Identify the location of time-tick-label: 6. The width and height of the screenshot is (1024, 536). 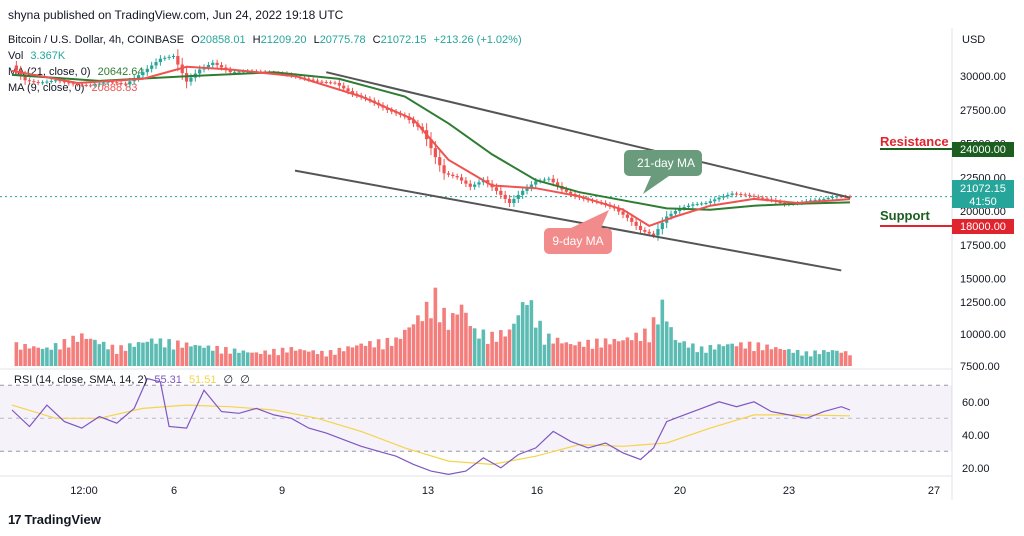
(174, 491).